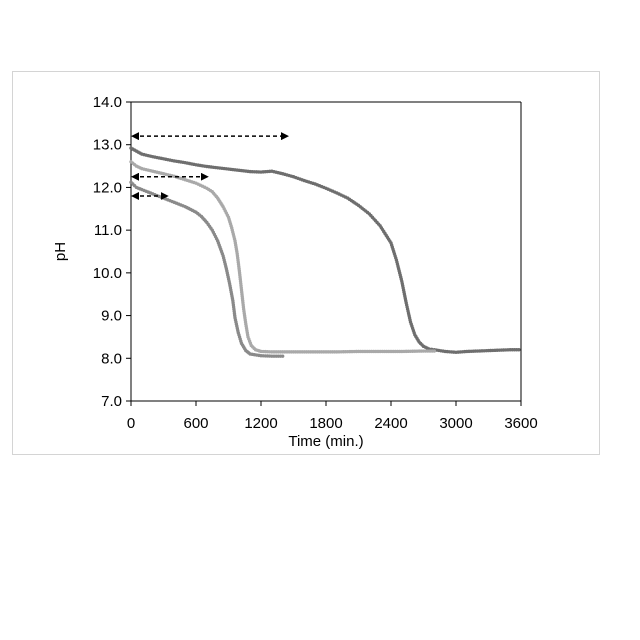  I want to click on y-tick-label: 13.0, so click(107, 145).